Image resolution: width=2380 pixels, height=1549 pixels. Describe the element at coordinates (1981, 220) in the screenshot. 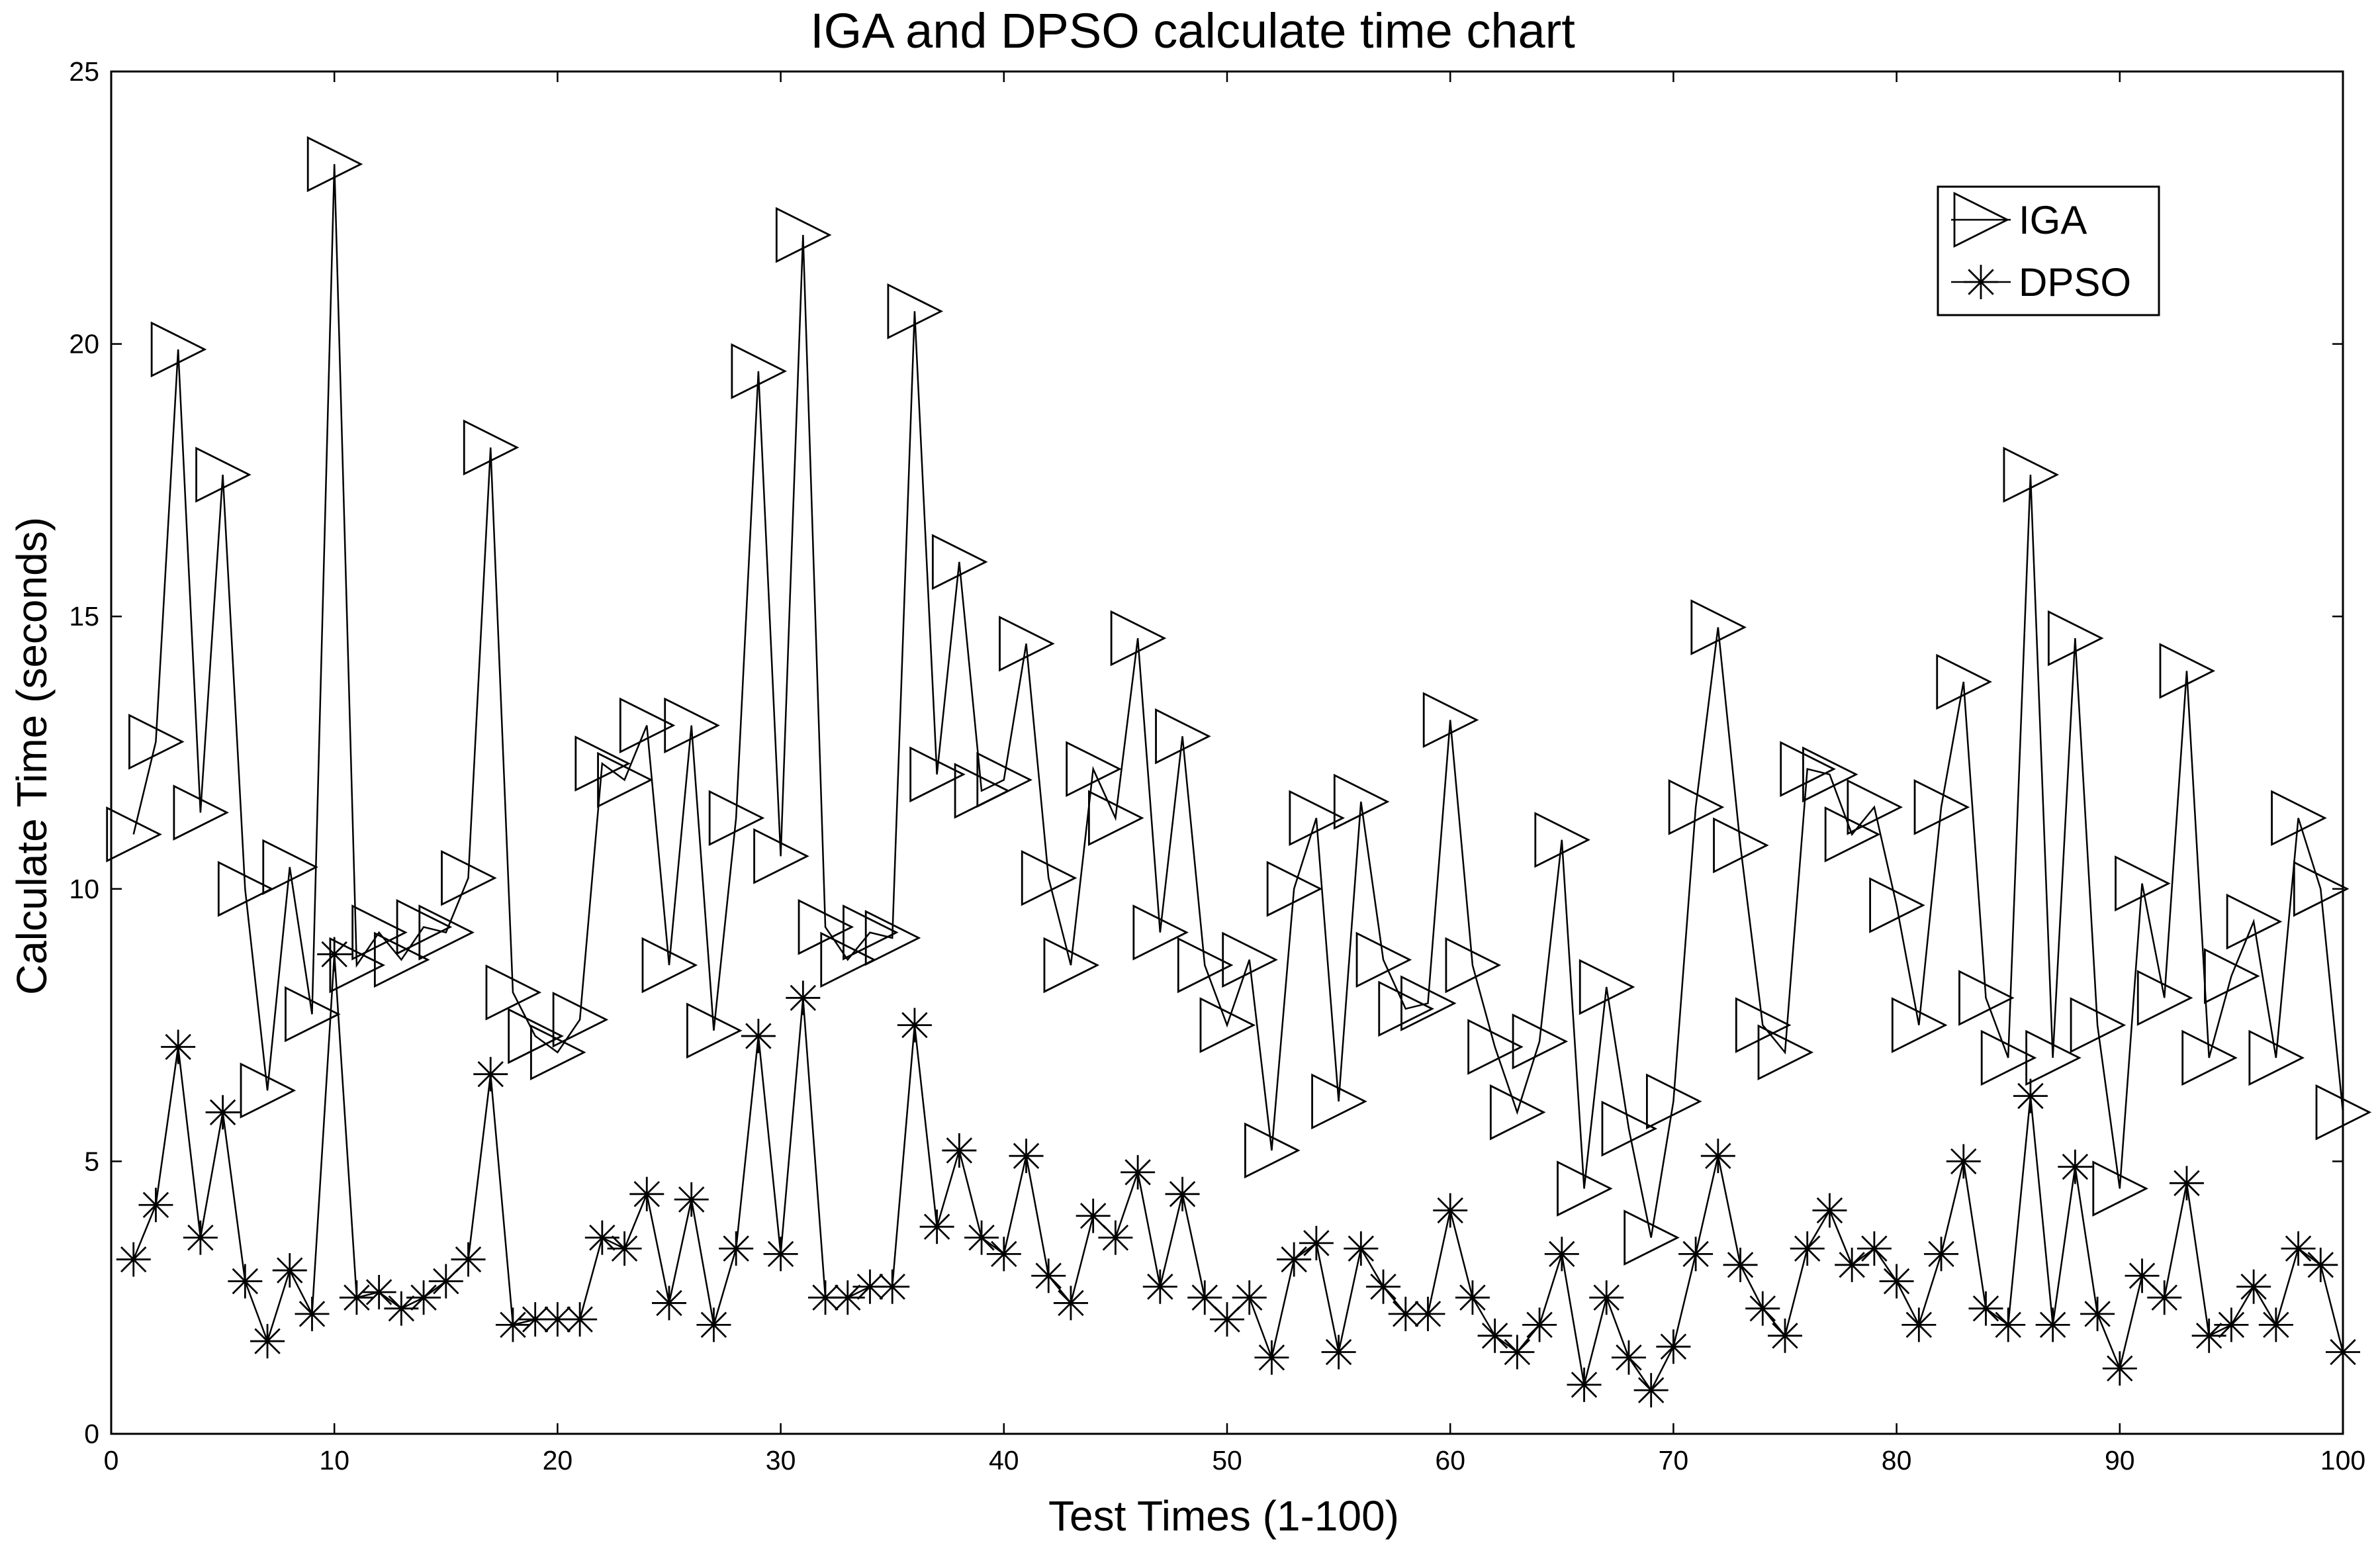

I see `legend-marker-iga` at that location.